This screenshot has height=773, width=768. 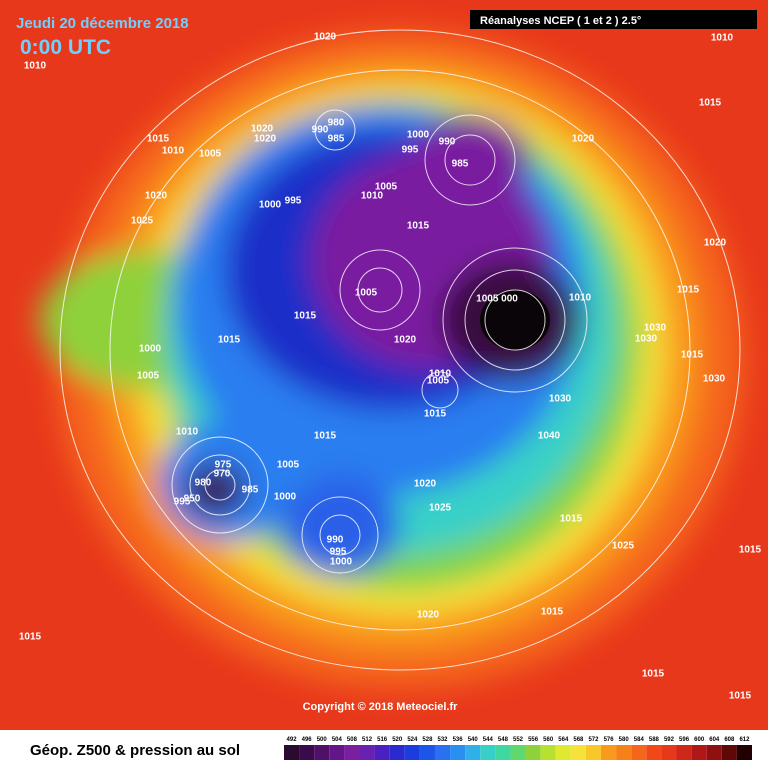 What do you see at coordinates (497, 299) in the screenshot?
I see `pressure-label: 1005 000` at bounding box center [497, 299].